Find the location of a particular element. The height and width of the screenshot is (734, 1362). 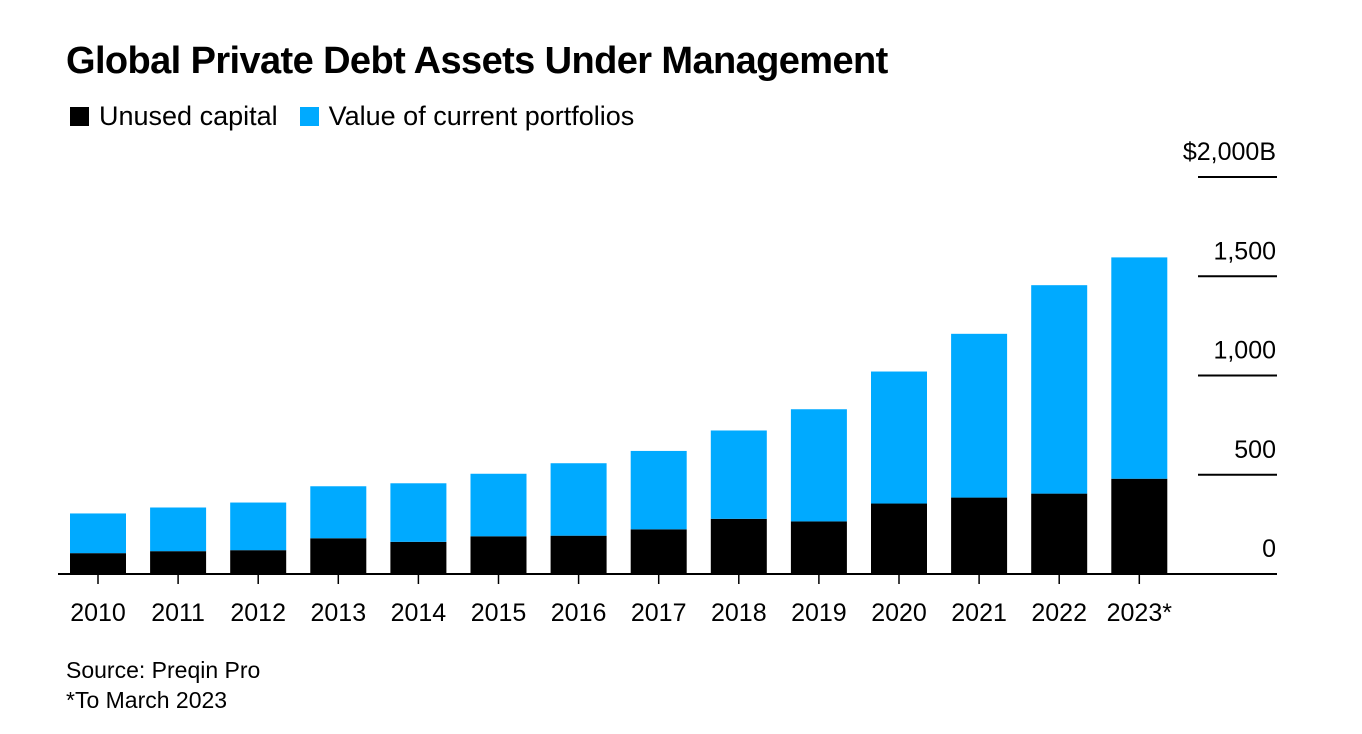

bar-unused-2019 is located at coordinates (818, 547).